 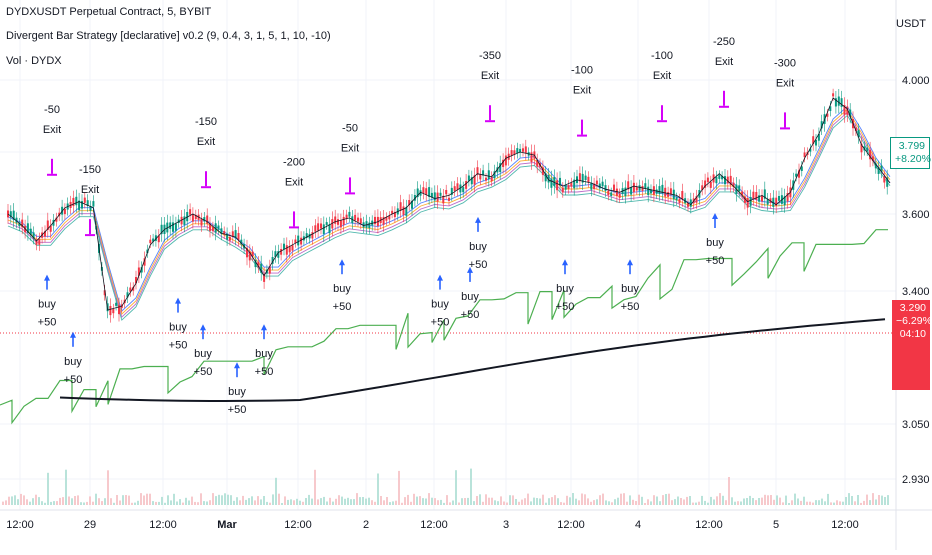 I want to click on time-tick-label: 12:00, so click(x=709, y=525).